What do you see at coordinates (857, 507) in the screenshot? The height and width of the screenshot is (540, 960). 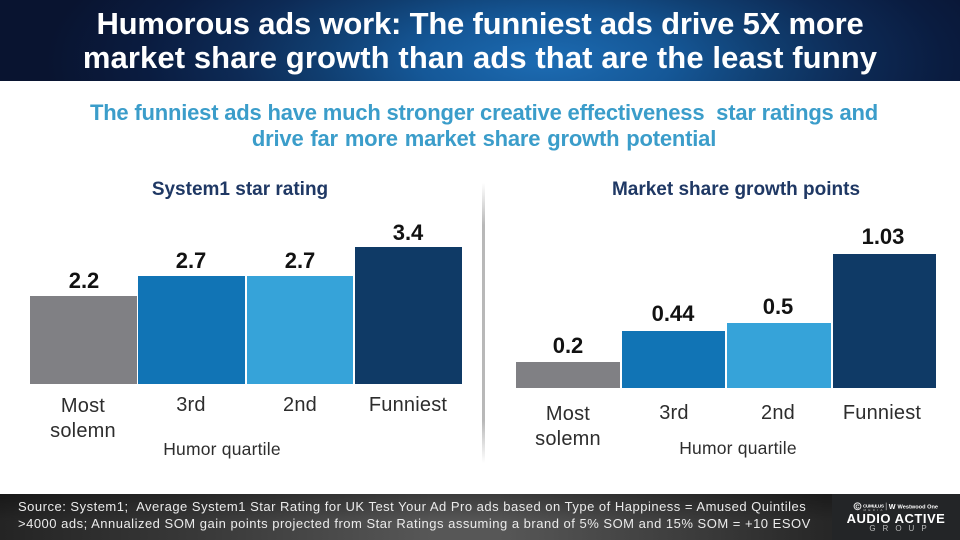 I see `svg-text: C` at bounding box center [857, 507].